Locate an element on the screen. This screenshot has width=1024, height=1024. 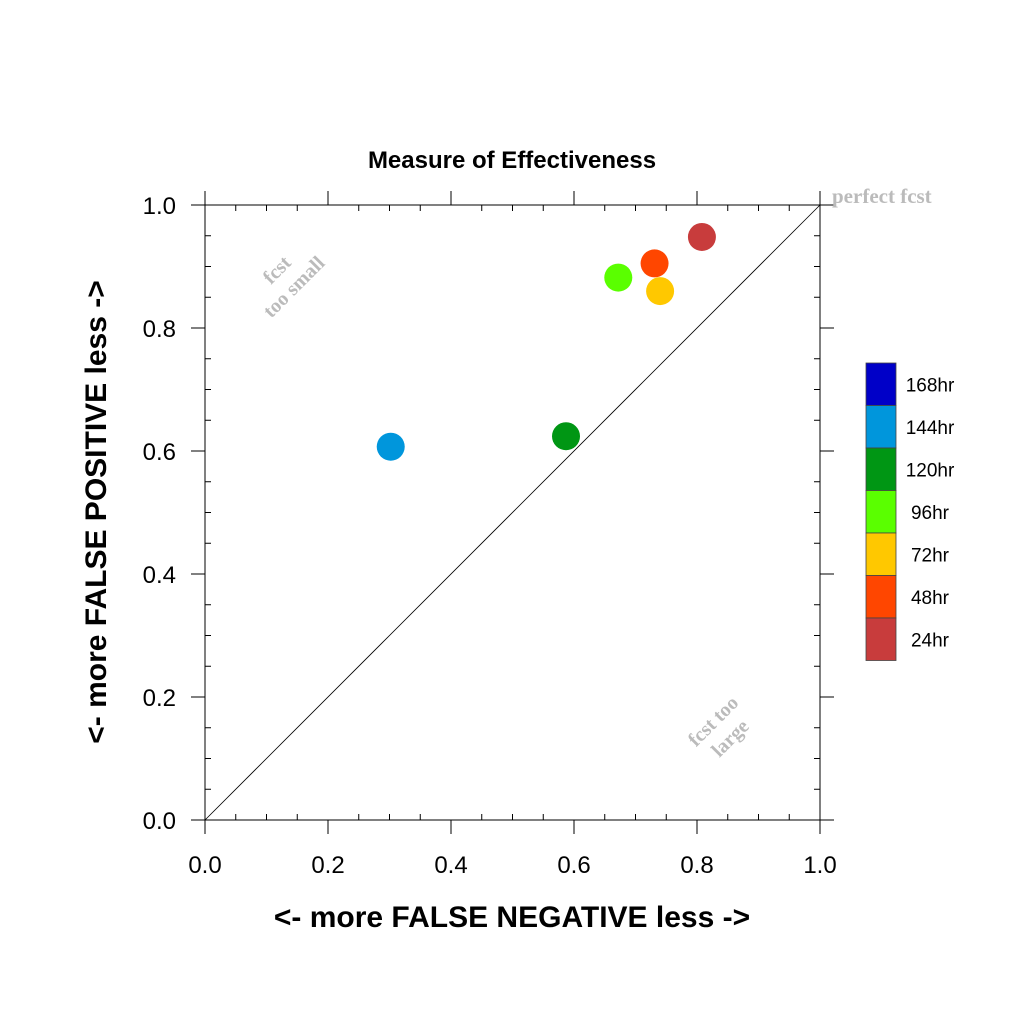
annotation-perfect-fcst: perfect fcst is located at coordinates (882, 196).